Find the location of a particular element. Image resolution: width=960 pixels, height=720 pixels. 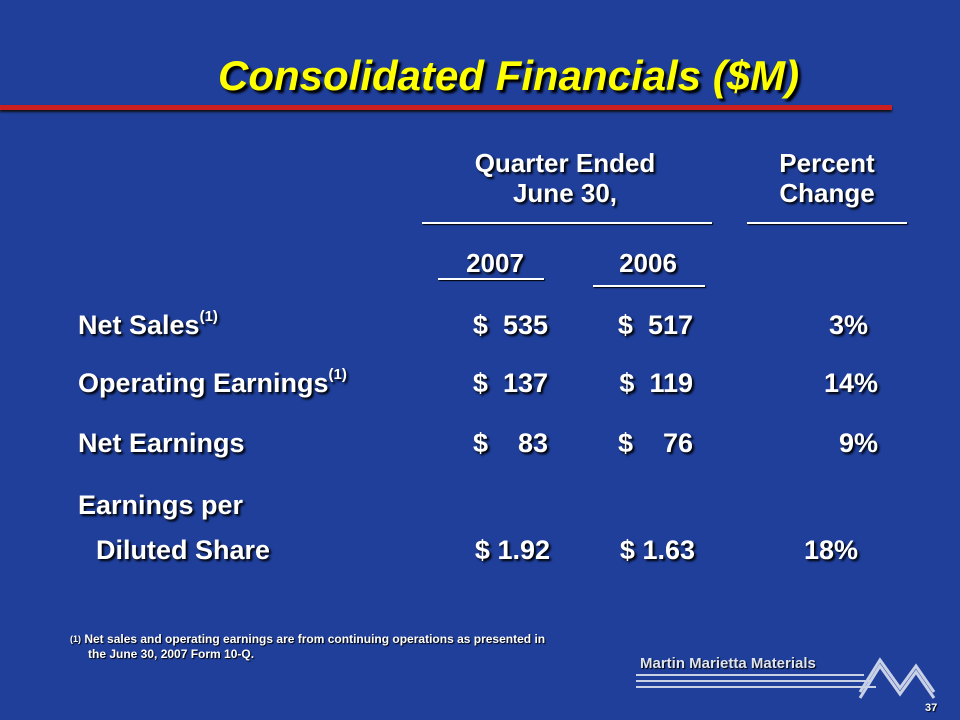

quarter-header-rule is located at coordinates (567, 223).